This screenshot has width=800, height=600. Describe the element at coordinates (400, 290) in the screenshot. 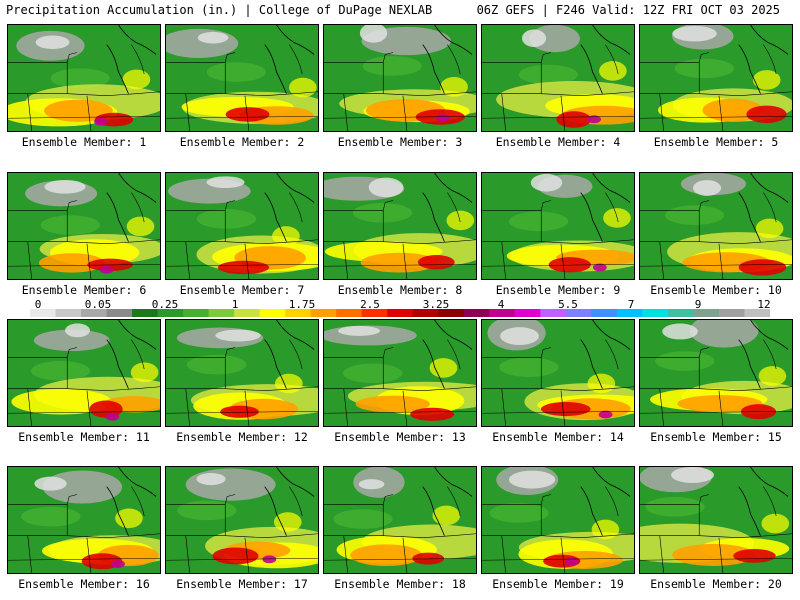

I see `ensemble-member-label: Ensemble Member: 8` at that location.